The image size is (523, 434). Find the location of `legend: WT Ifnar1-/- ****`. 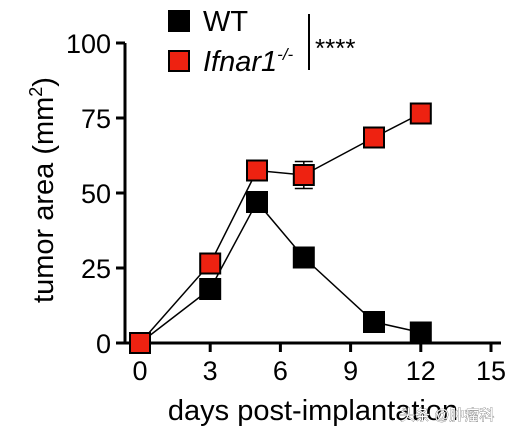

legend: WT Ifnar1-/- **** is located at coordinates (261, 42).